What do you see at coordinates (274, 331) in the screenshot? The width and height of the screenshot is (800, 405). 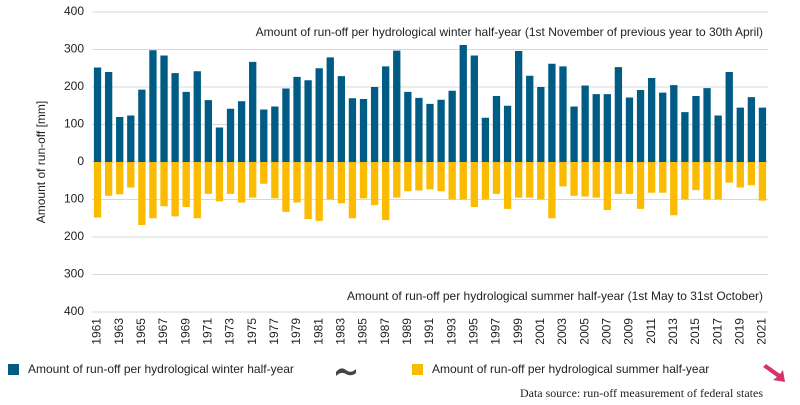 I see `x-tick-label: 1977` at bounding box center [274, 331].